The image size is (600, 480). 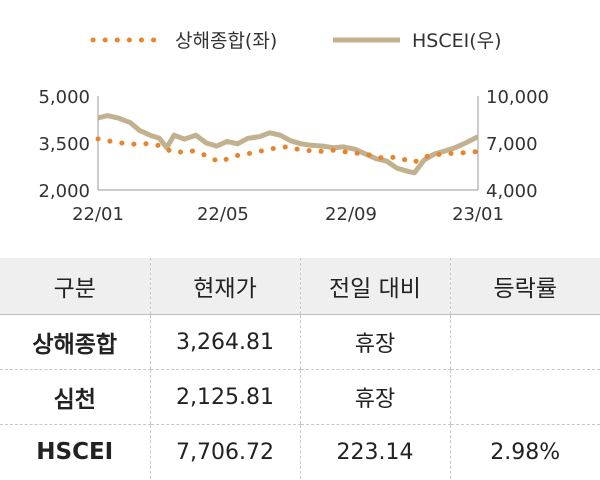 What do you see at coordinates (288, 151) in the screenshot?
I see `series-line-shanghai` at bounding box center [288, 151].